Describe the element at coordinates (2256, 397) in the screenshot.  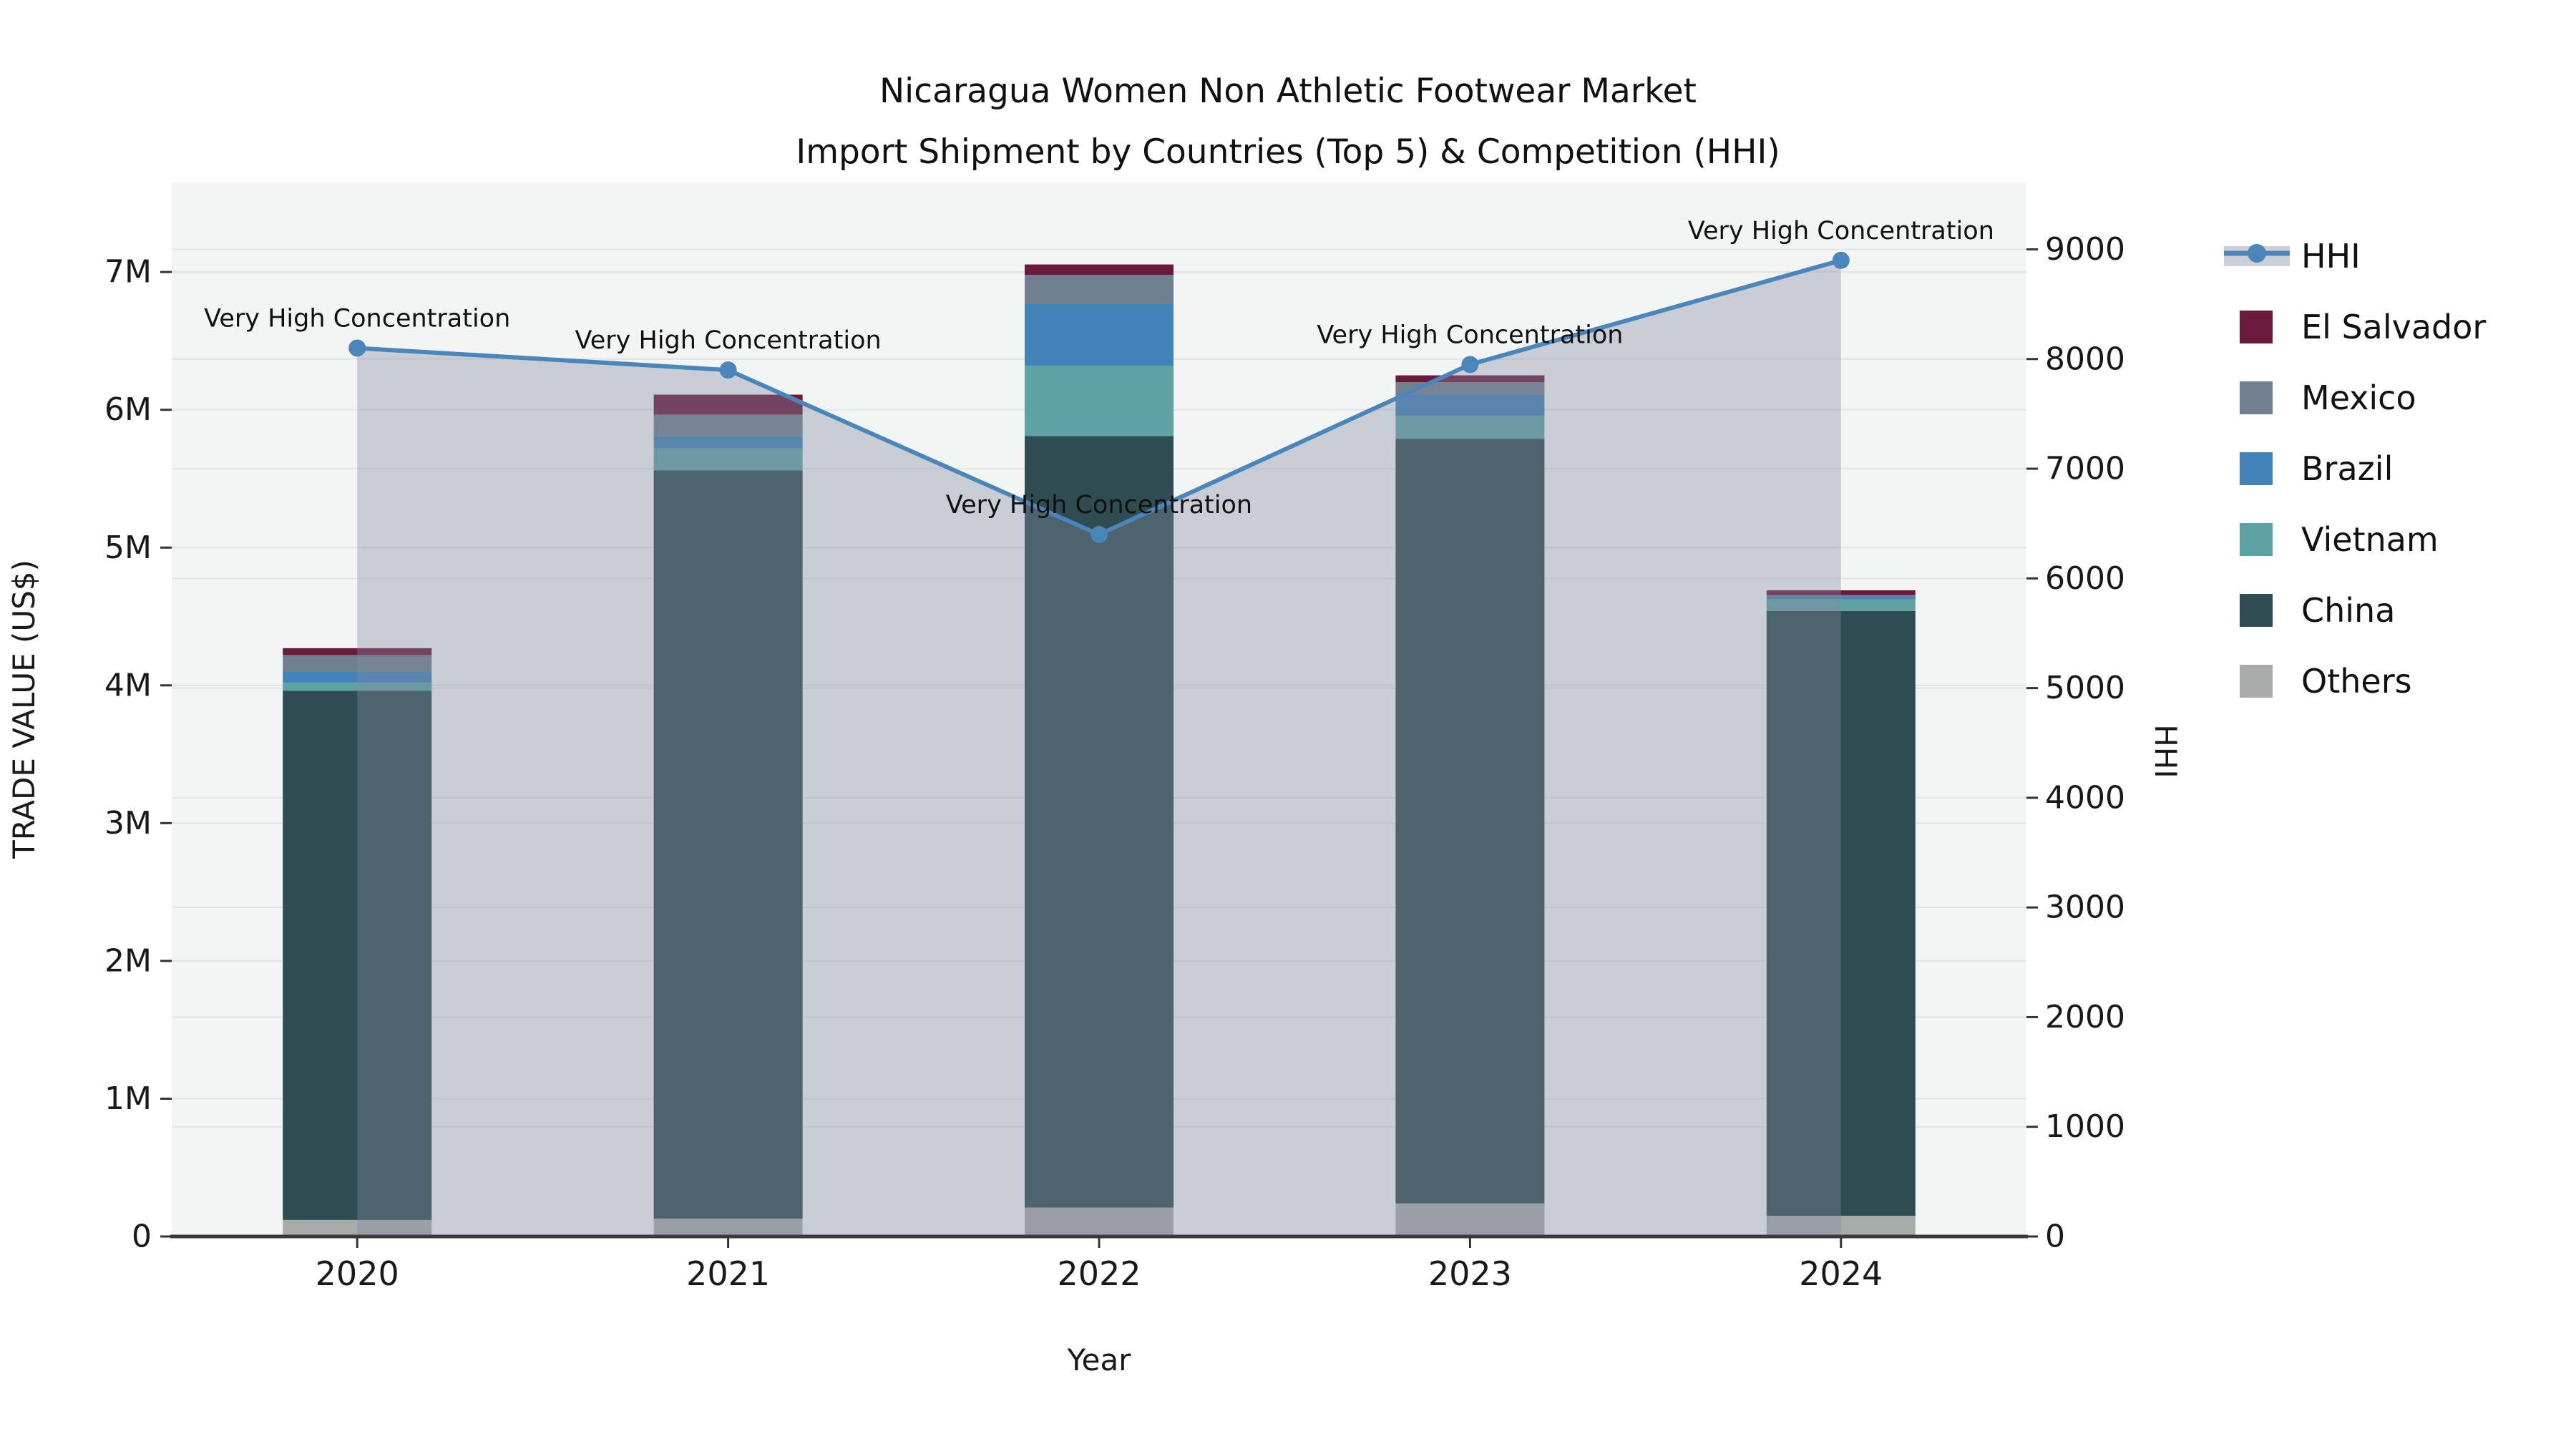
I see `legend-swatch-mexico` at that location.